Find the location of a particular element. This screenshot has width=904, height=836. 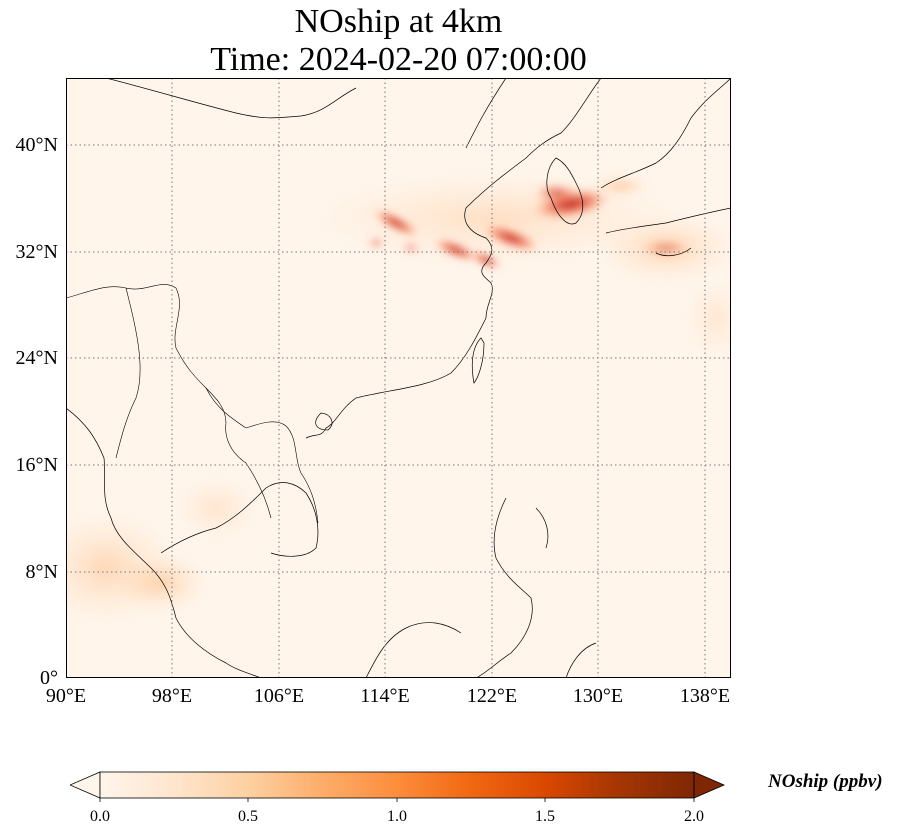

lat-tick-label: 24°N is located at coordinates (36, 358).